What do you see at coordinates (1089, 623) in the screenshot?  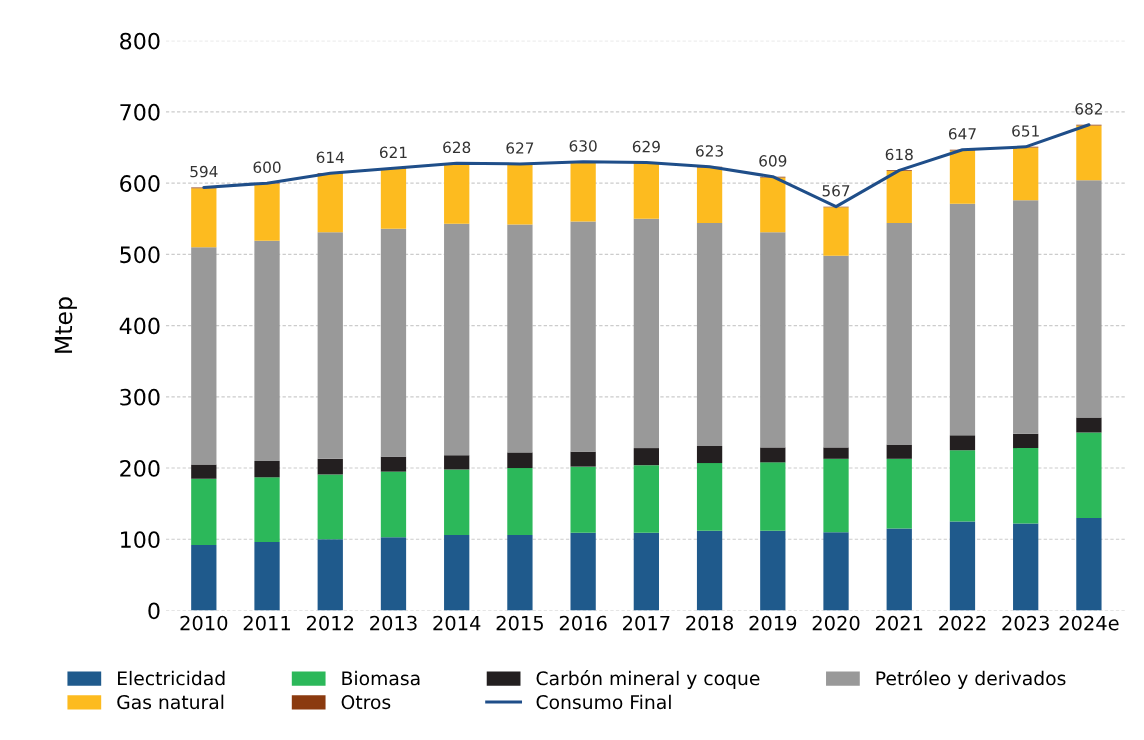 I see `x-tick-label: 2024e` at bounding box center [1089, 623].